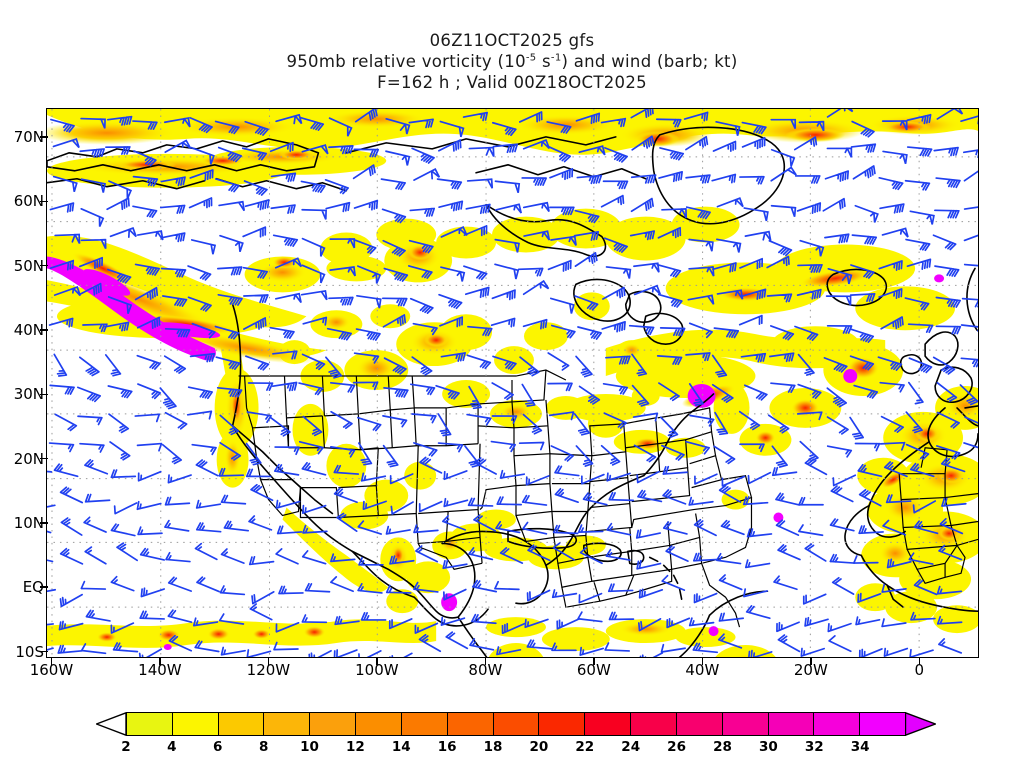 The image size is (1024, 768). What do you see at coordinates (810, 670) in the screenshot?
I see `x-axis-tick-label: 20W` at bounding box center [810, 670].